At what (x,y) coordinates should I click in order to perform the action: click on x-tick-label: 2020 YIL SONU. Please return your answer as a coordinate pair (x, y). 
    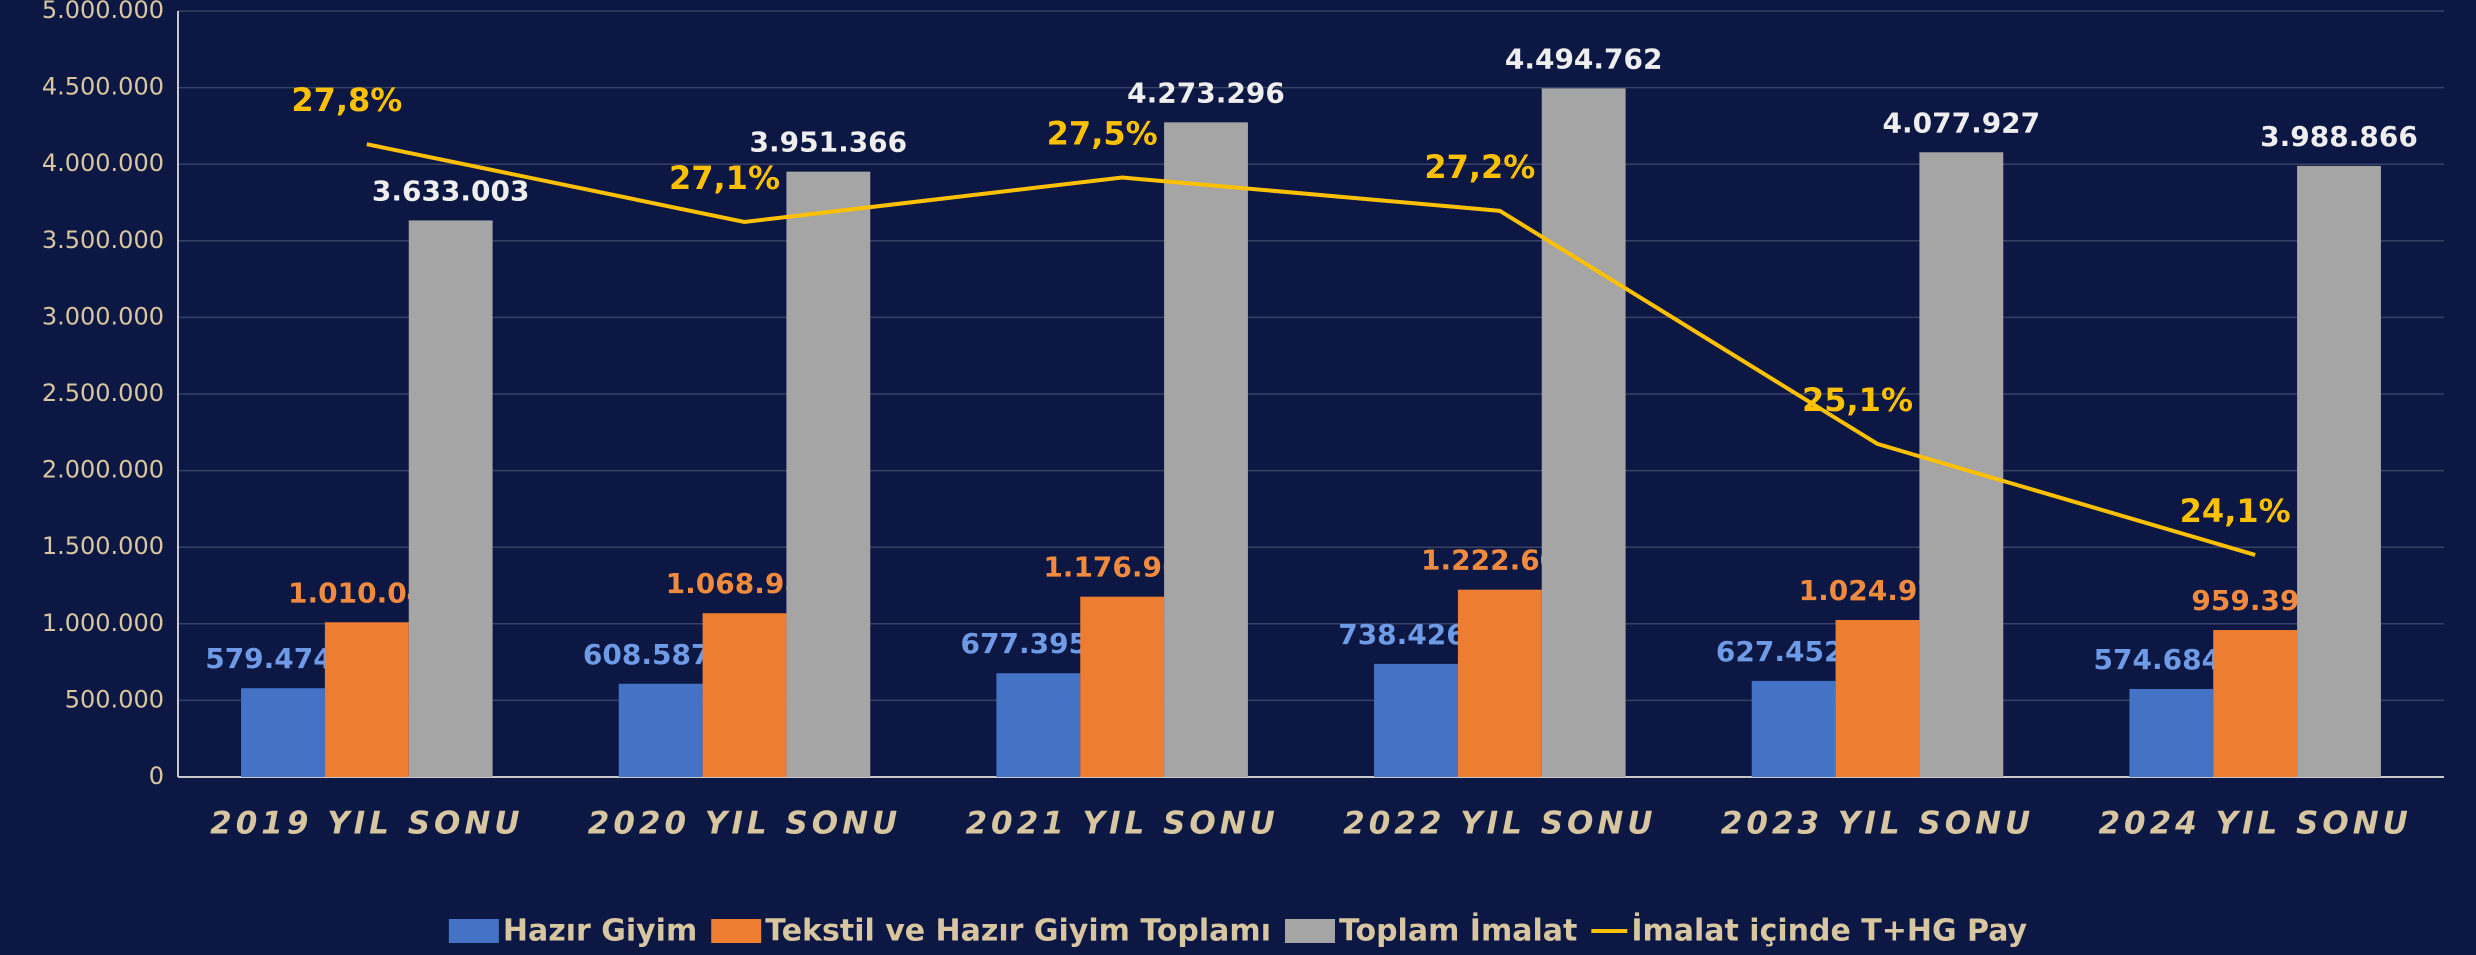
    Looking at the image, I should click on (744, 824).